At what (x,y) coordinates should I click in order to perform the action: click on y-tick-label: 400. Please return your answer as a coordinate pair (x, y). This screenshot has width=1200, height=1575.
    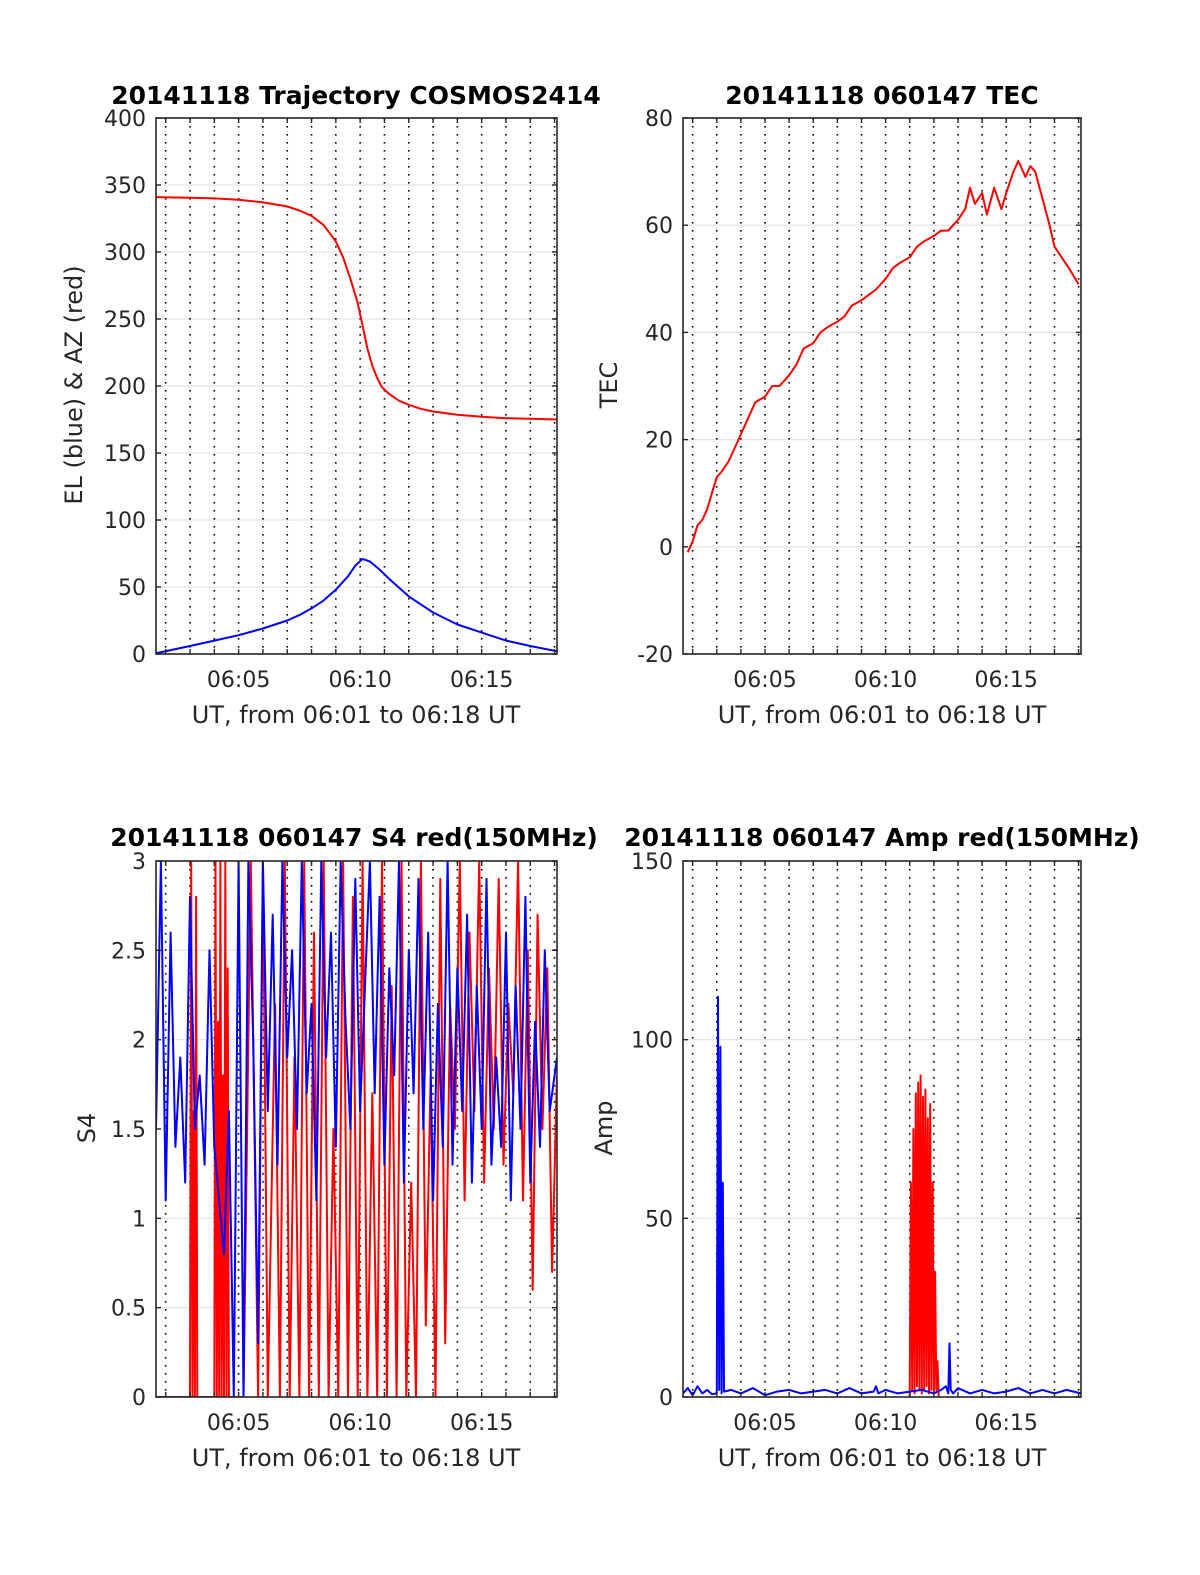
    Looking at the image, I should click on (125, 119).